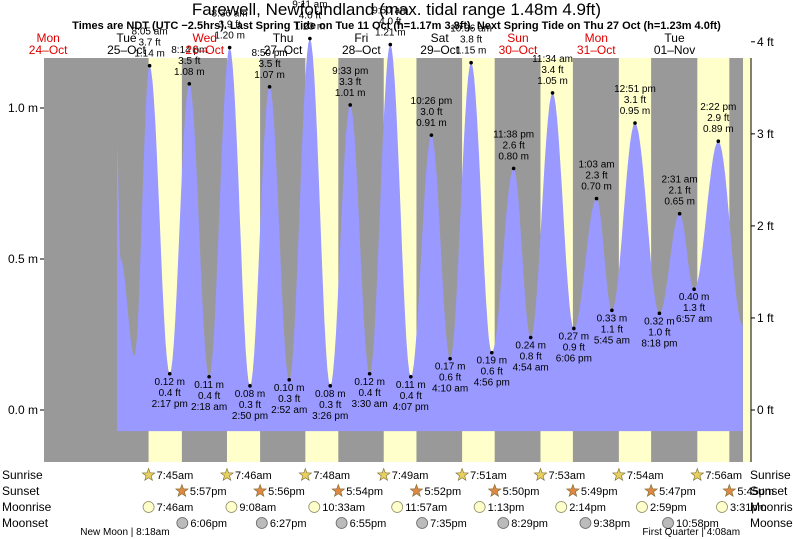 Image resolution: width=793 pixels, height=539 pixels. I want to click on right-axis-tick-label: 3 ft, so click(765, 134).